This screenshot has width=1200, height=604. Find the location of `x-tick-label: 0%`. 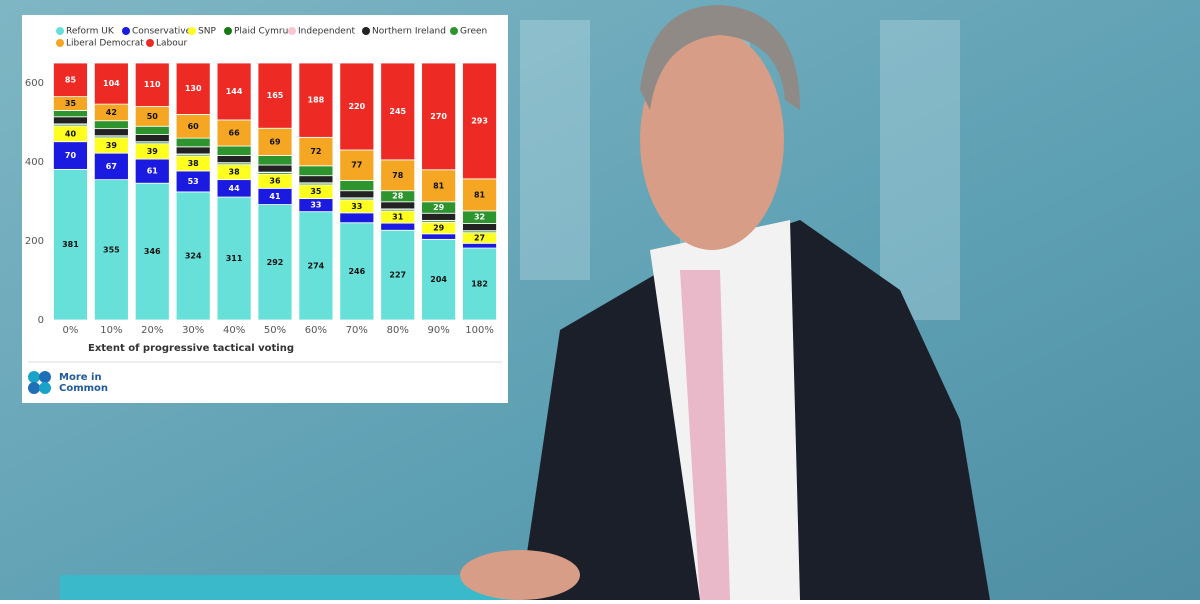

x-tick-label: 0% is located at coordinates (71, 330).